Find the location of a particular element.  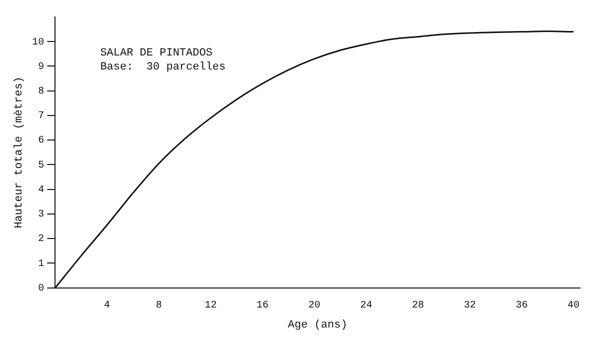

x-axis-title: Age (ans) is located at coordinates (318, 325).